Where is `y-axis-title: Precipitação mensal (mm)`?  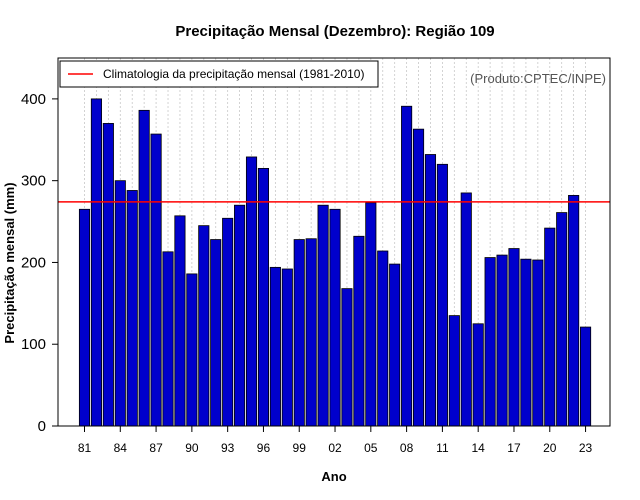 y-axis-title: Precipitação mensal (mm) is located at coordinates (9, 262).